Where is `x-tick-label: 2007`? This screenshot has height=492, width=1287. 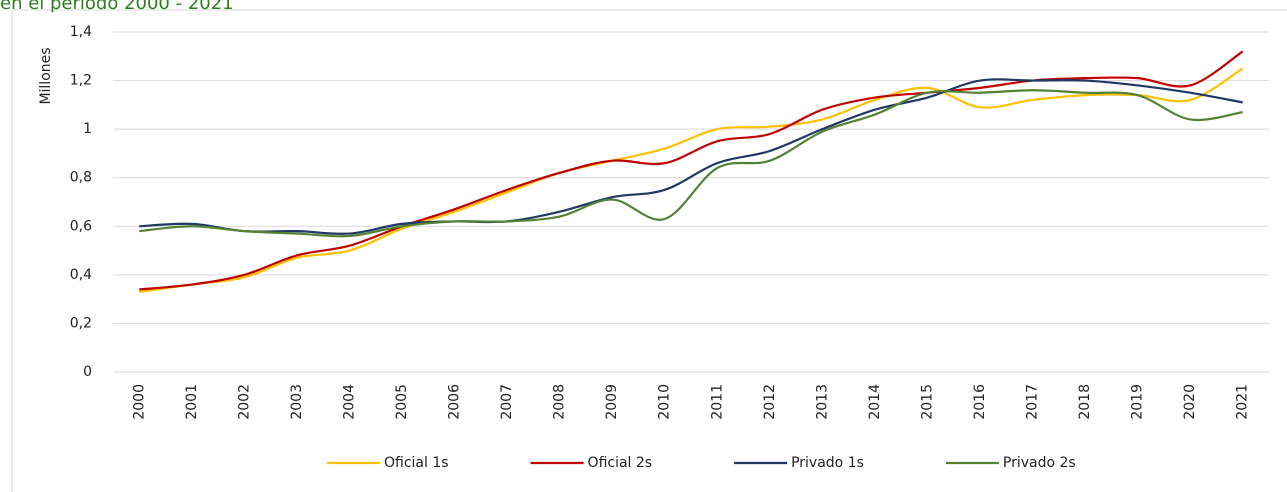
x-tick-label: 2007 is located at coordinates (507, 402).